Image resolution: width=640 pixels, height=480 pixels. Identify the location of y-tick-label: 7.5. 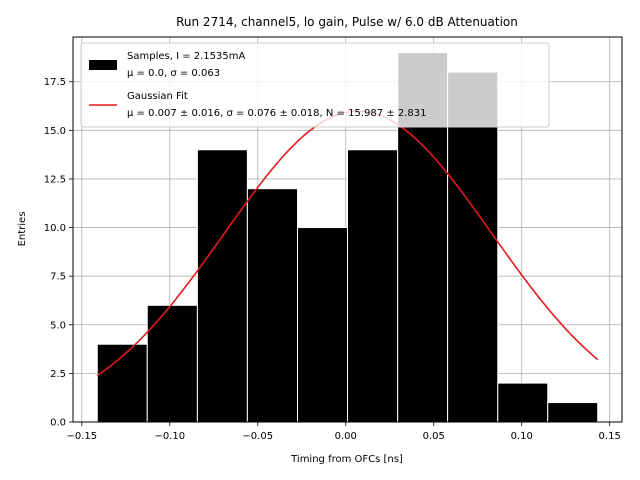
(58, 277).